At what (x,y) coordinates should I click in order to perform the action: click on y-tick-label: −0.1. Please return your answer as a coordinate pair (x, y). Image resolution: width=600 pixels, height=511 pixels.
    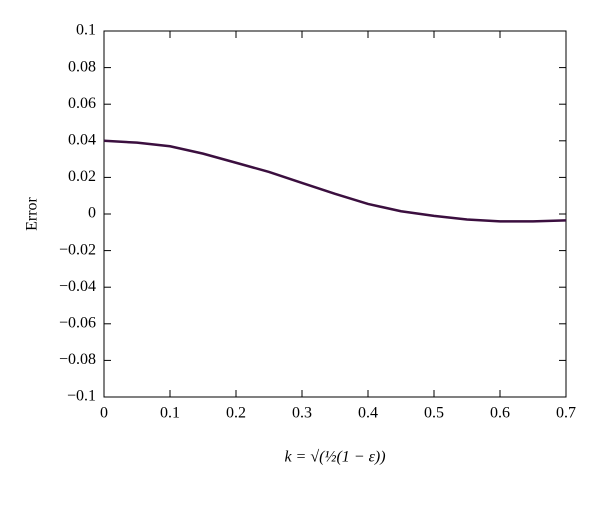
    Looking at the image, I should click on (81, 396).